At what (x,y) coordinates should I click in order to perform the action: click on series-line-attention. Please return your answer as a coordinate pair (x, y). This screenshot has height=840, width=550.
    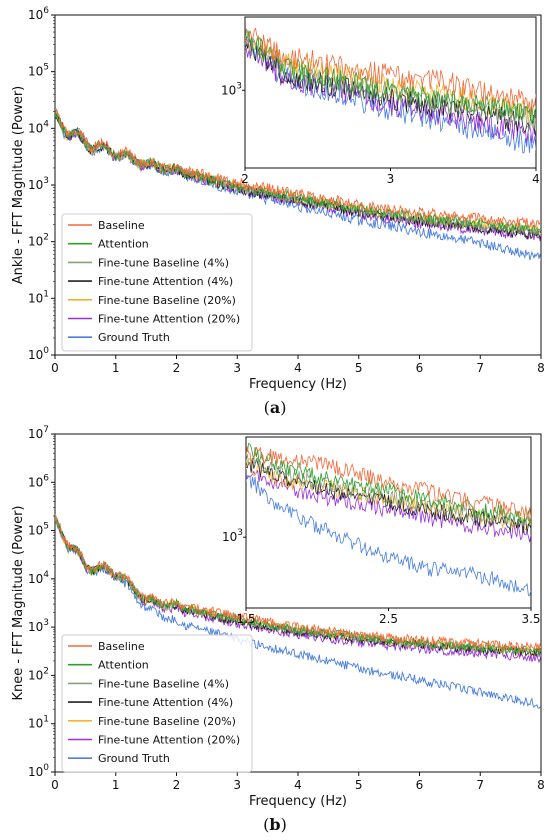
    Looking at the image, I should click on (298, 585).